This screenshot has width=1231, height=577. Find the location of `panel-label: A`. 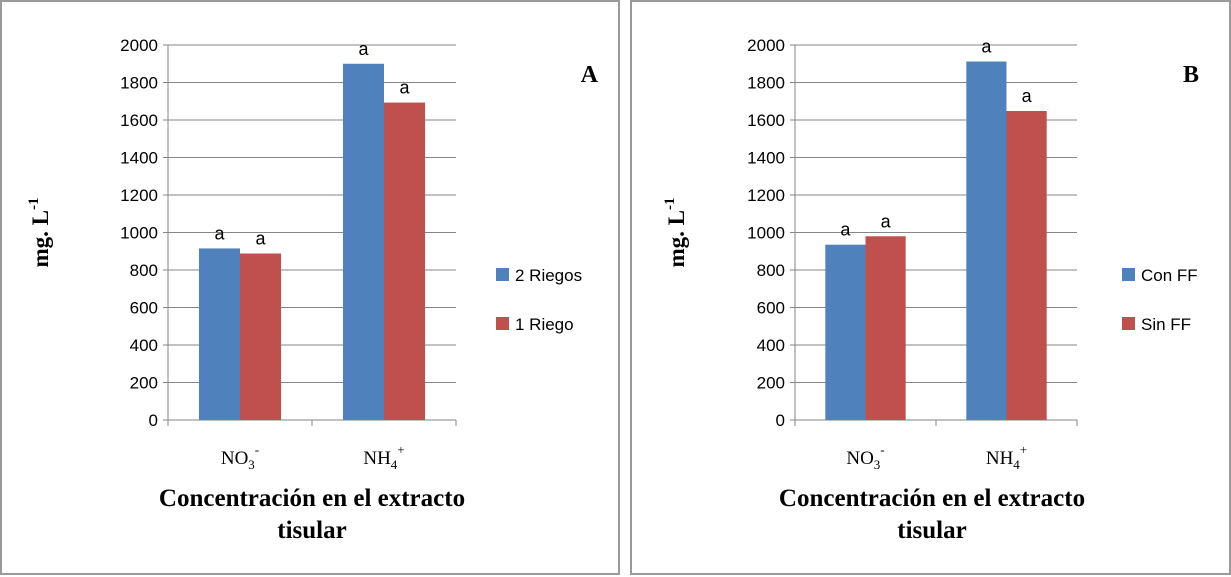

panel-label: A is located at coordinates (590, 75).